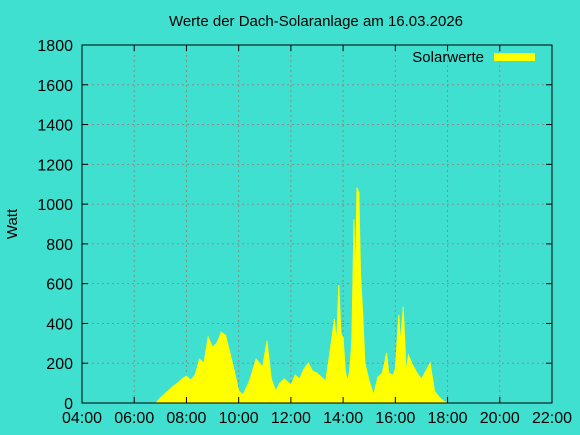 The height and width of the screenshot is (435, 580). What do you see at coordinates (59, 285) in the screenshot?
I see `y-tick-label: 600` at bounding box center [59, 285].